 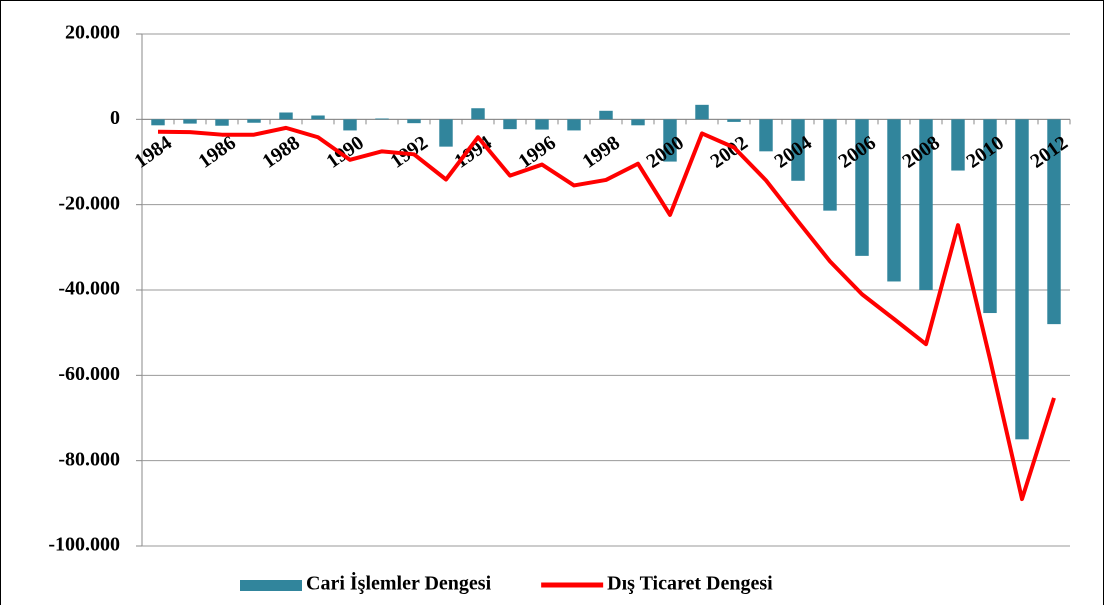 I want to click on y-tick-label: 20.000, so click(x=92, y=33).